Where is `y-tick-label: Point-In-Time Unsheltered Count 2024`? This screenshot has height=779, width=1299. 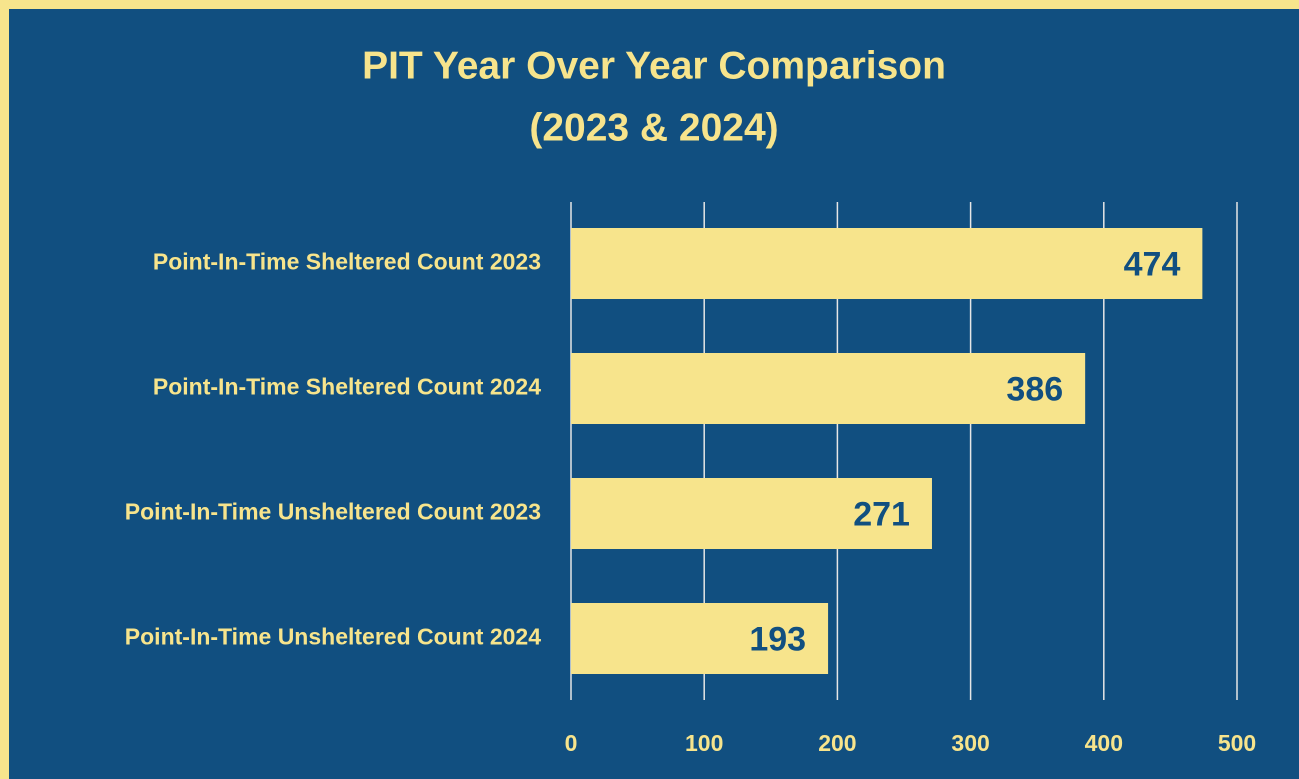 y-tick-label: Point-In-Time Unsheltered Count 2024 is located at coordinates (333, 637).